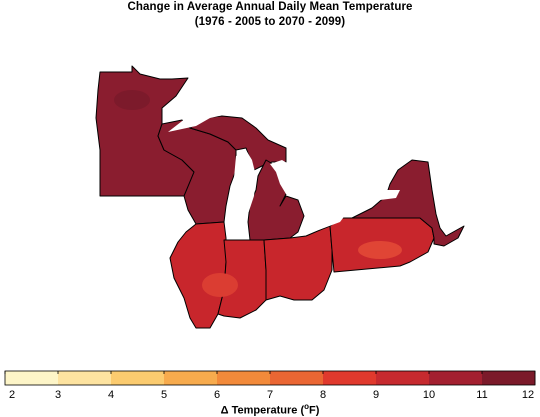  I want to click on lake-superior, so click(215, 112).